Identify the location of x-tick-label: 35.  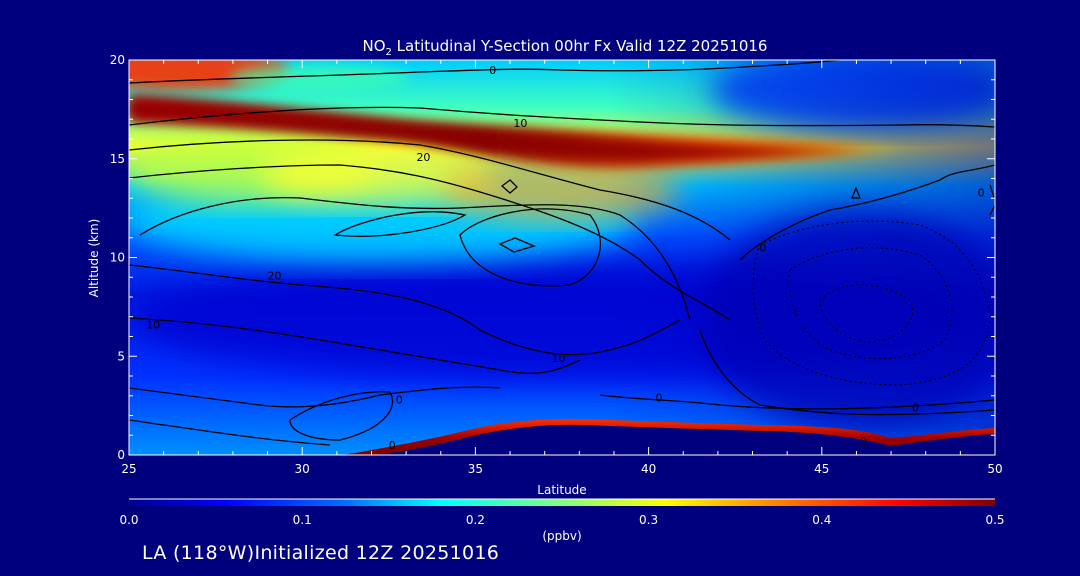
(475, 469).